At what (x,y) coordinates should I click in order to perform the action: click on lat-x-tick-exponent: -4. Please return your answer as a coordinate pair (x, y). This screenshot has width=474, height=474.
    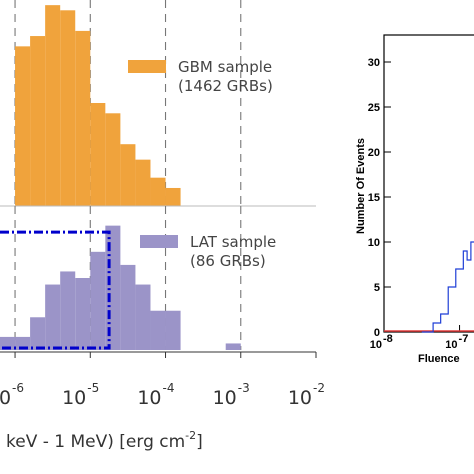
    Looking at the image, I should click on (169, 388).